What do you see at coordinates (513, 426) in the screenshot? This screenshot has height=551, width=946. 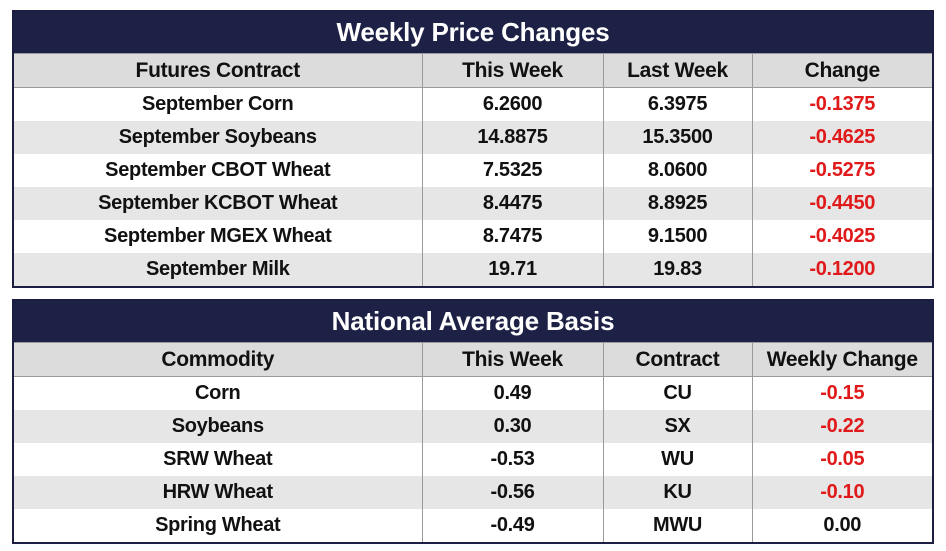 I see `this-week-cell: 0.30` at bounding box center [513, 426].